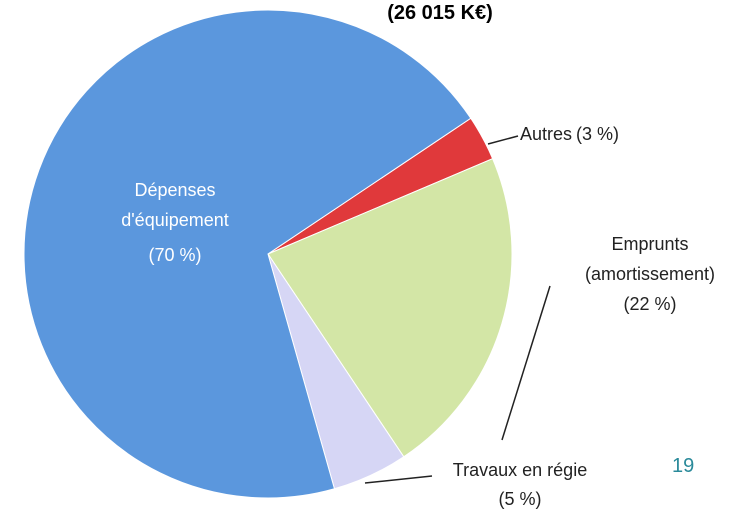 This screenshot has height=512, width=742. I want to click on slice-value-label: (70 %), so click(175, 255).